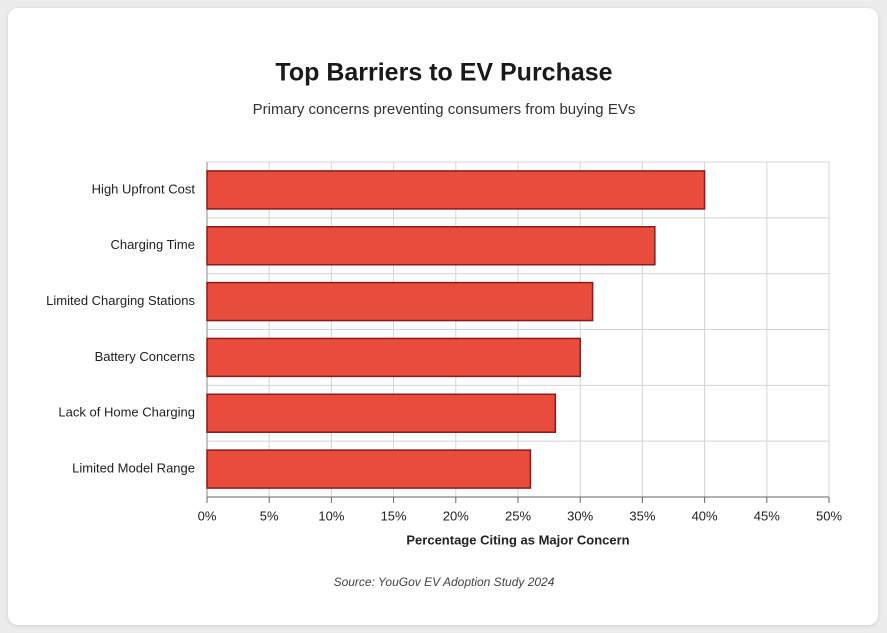  I want to click on y-tick-label: Limited Model Range, so click(133, 468).